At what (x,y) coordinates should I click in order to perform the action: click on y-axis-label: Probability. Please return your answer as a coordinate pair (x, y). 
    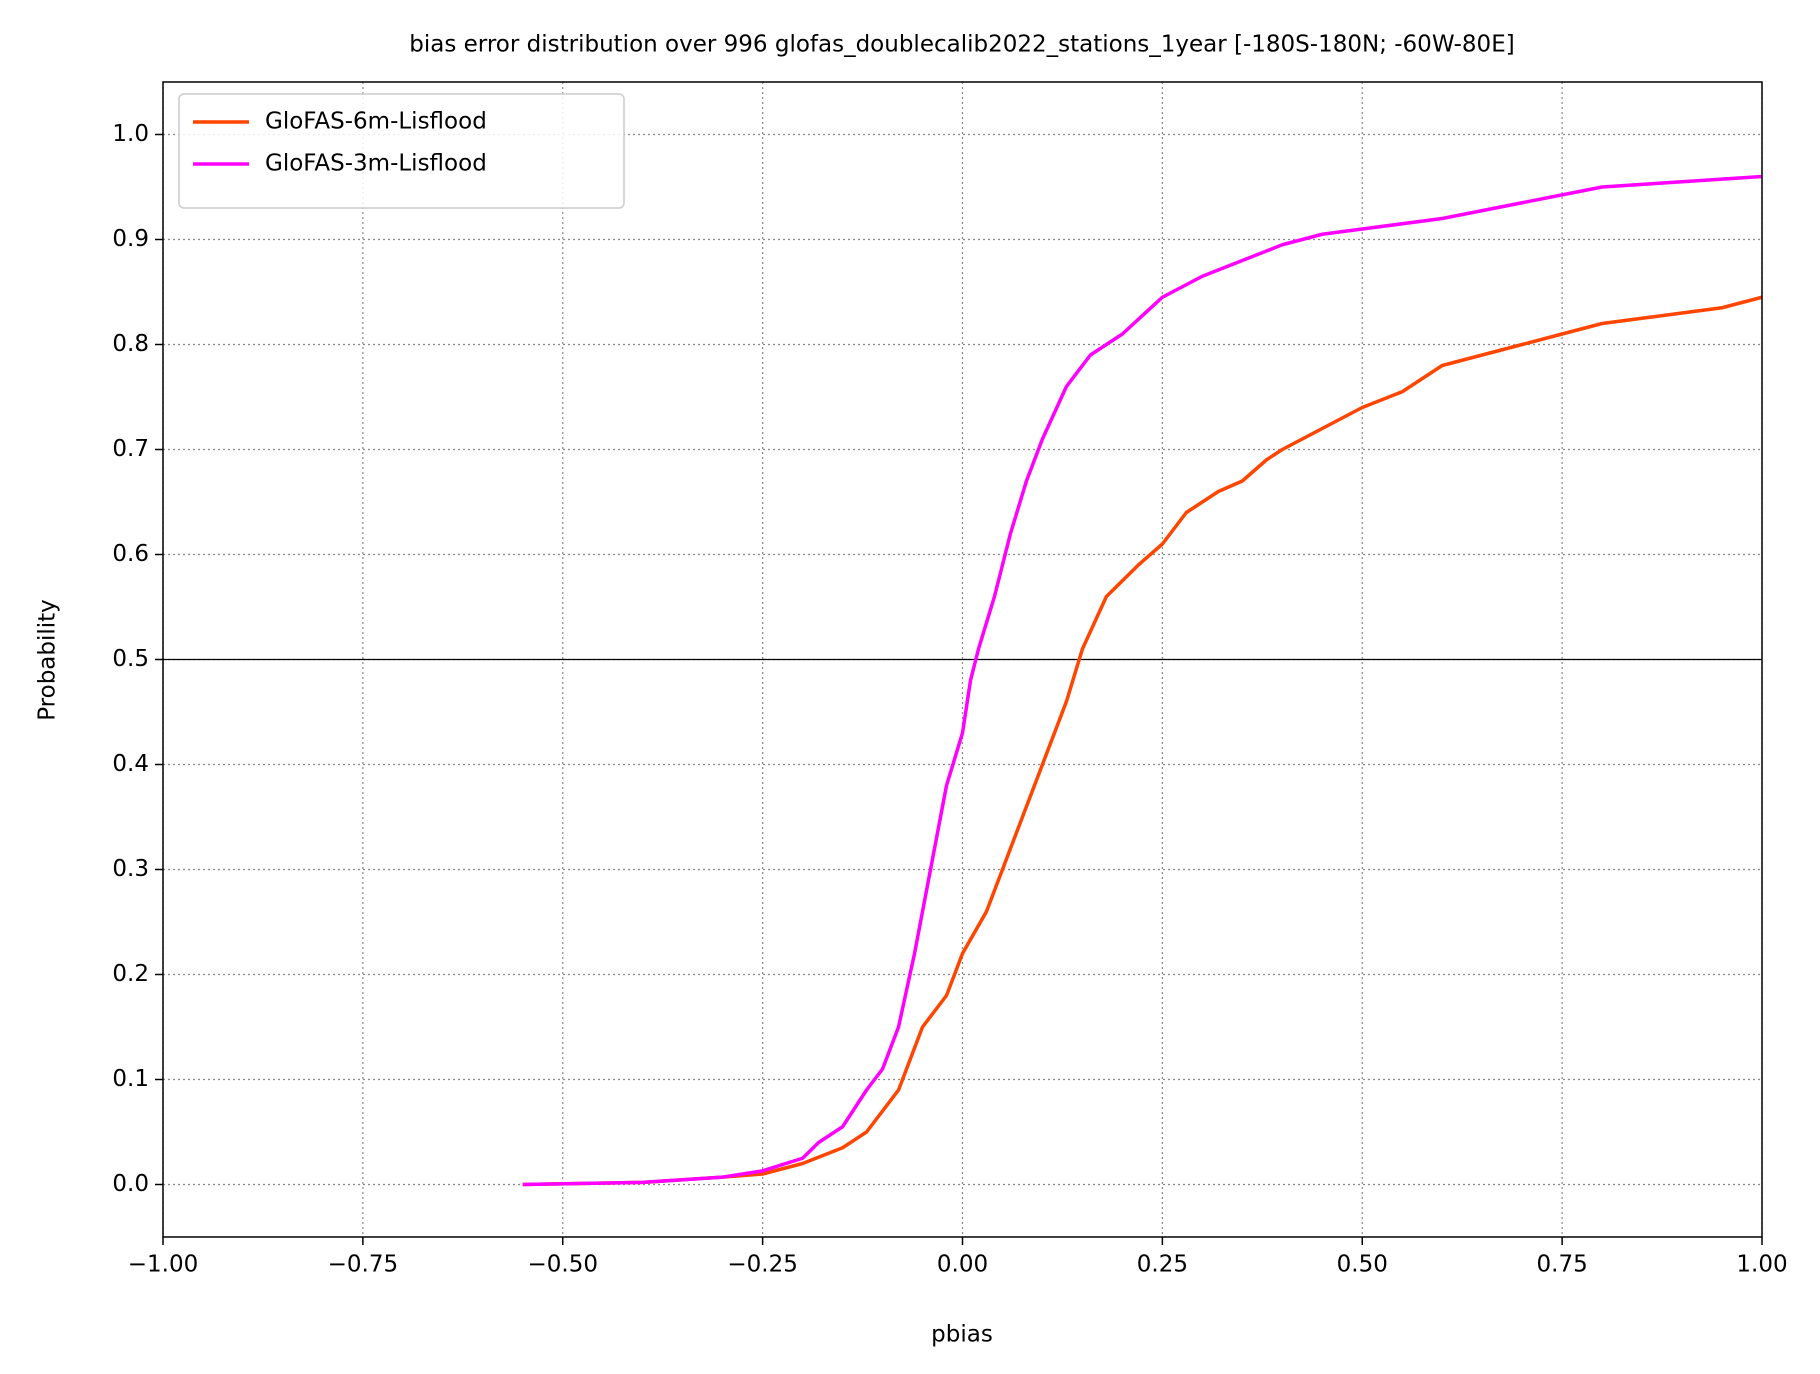
    Looking at the image, I should click on (48, 660).